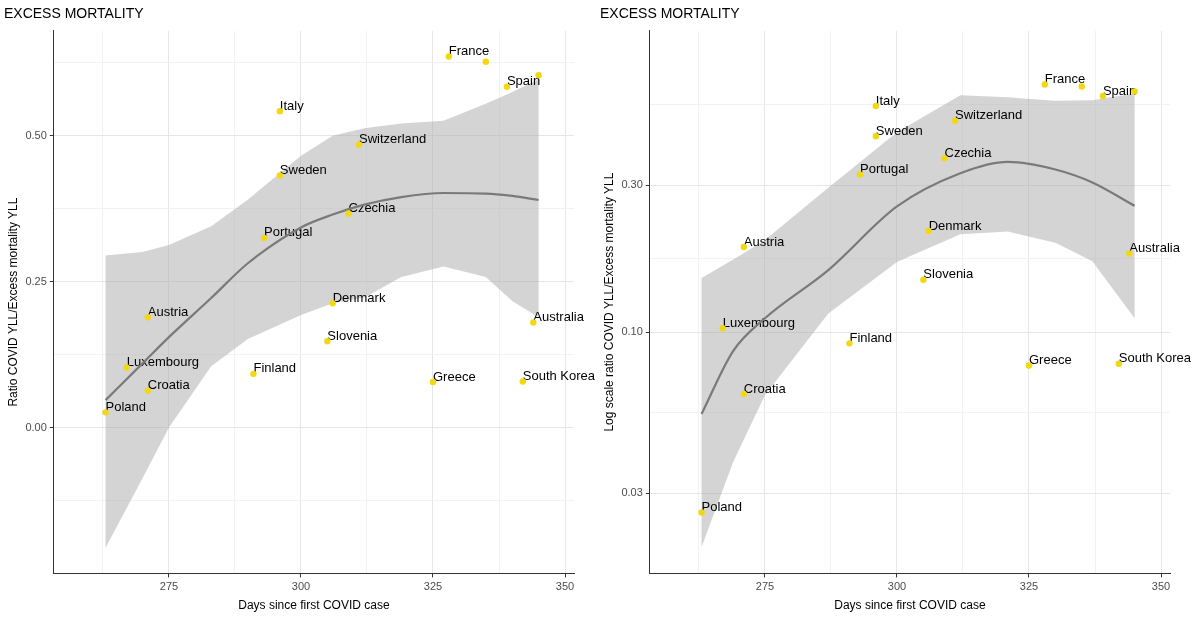 The image size is (1192, 619). I want to click on y-tick-label: 0.25, so click(36, 280).